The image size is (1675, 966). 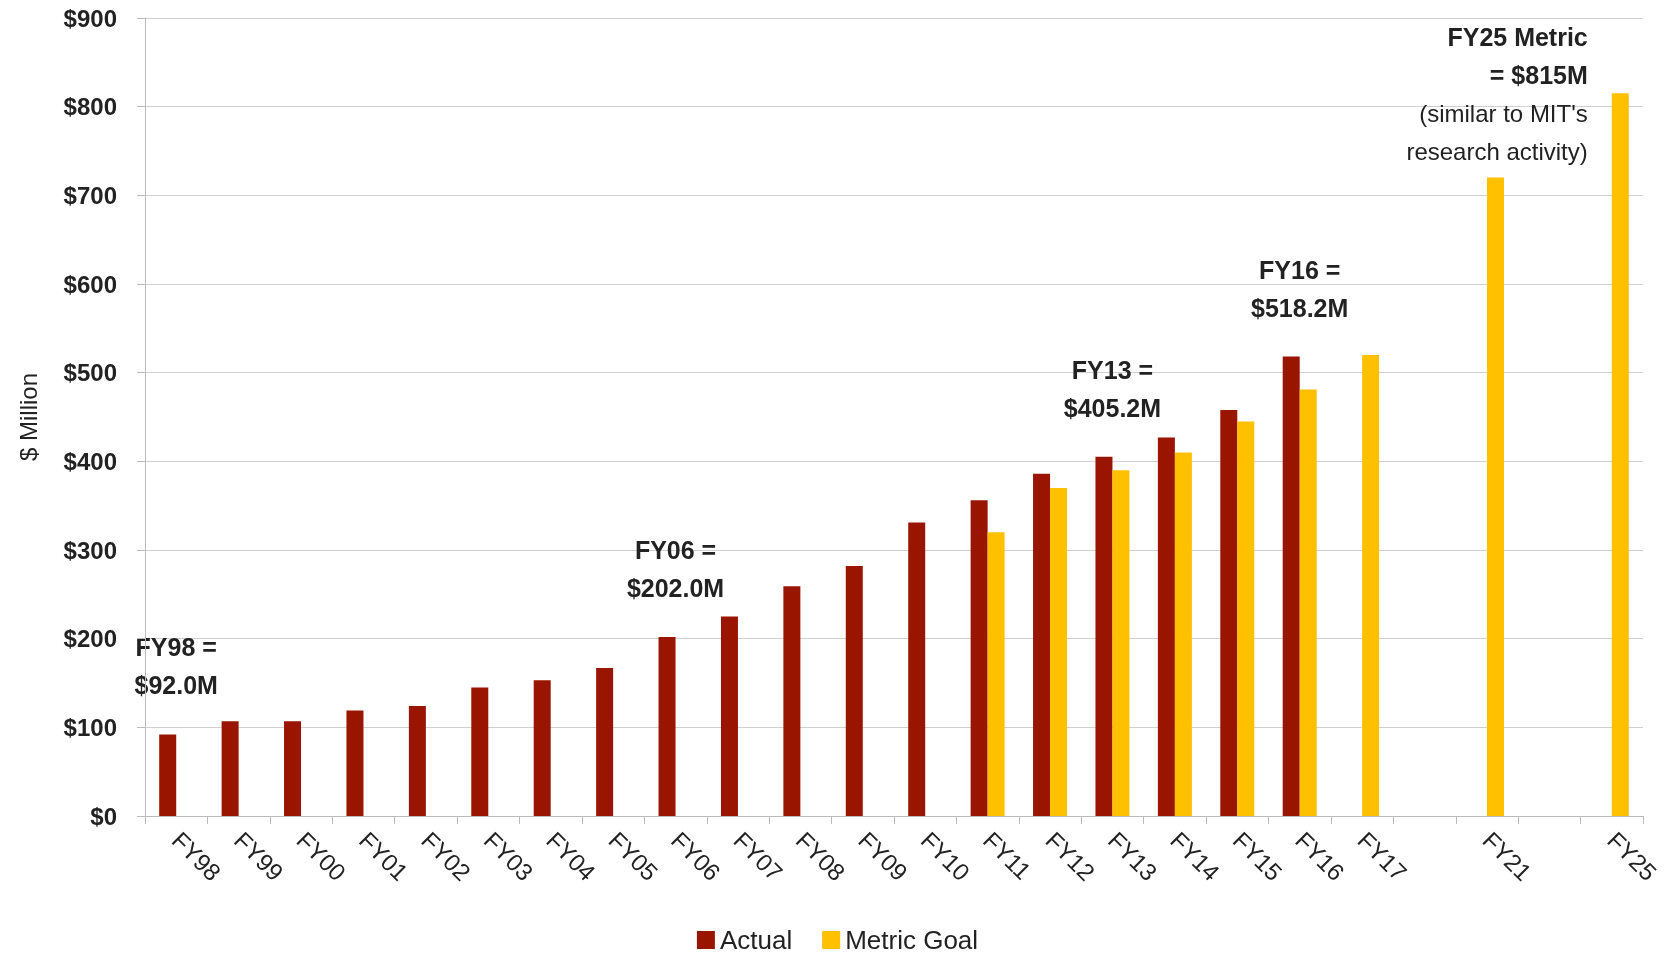 I want to click on y-axis-title: $ Million, so click(x=28, y=417).